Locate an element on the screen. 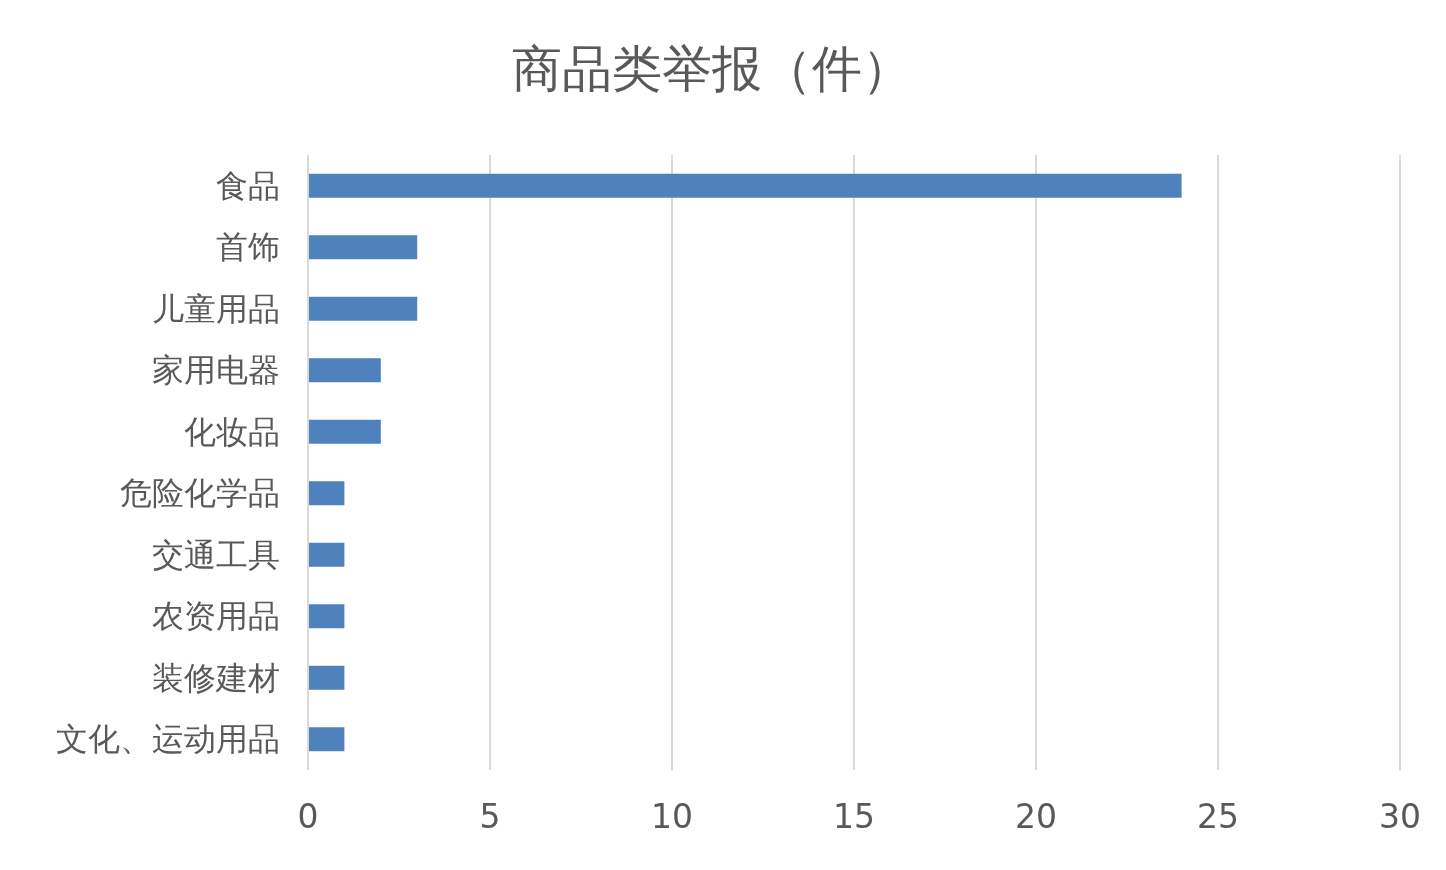 The height and width of the screenshot is (870, 1446). x-tick-label: 30 is located at coordinates (1400, 816).